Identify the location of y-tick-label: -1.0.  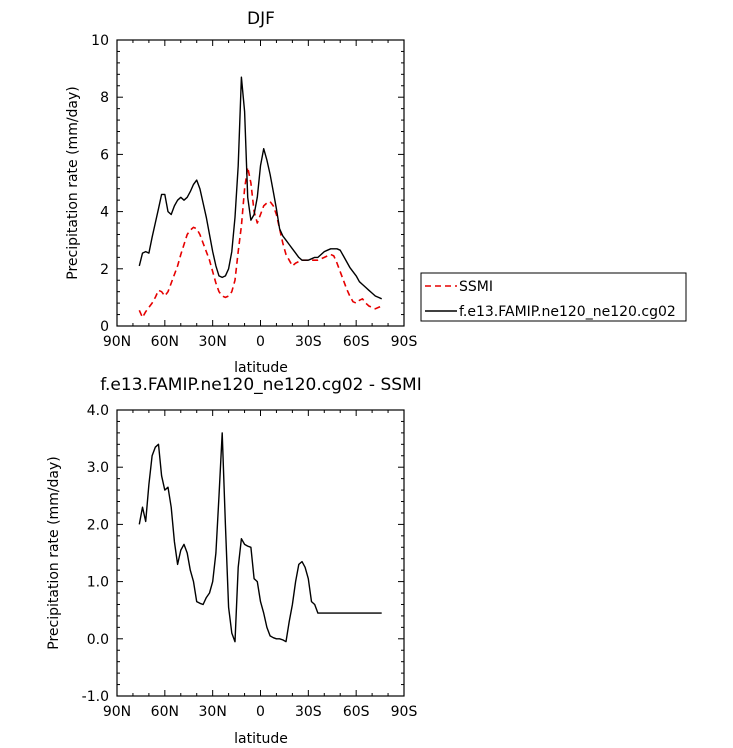
(95, 697).